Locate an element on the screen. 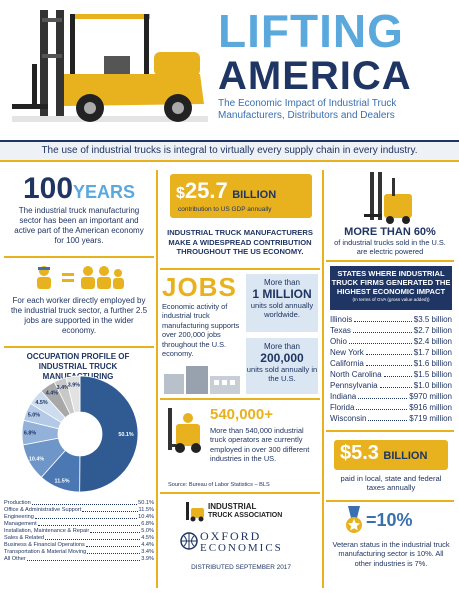 The height and width of the screenshot is (594, 459). donut-slice-label: 11.5% is located at coordinates (62, 482).